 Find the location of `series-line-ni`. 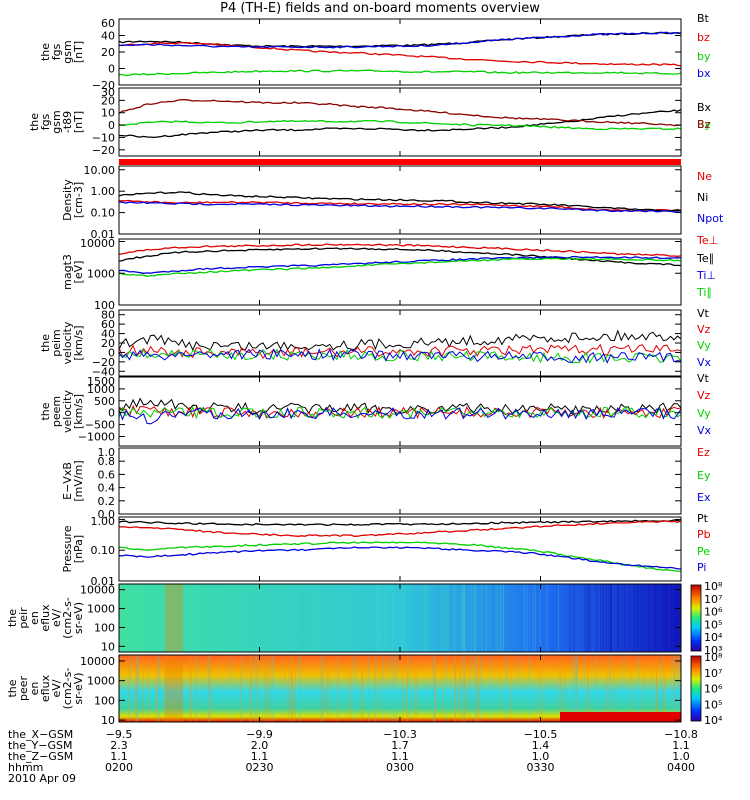

series-line-ni is located at coordinates (400, 201).